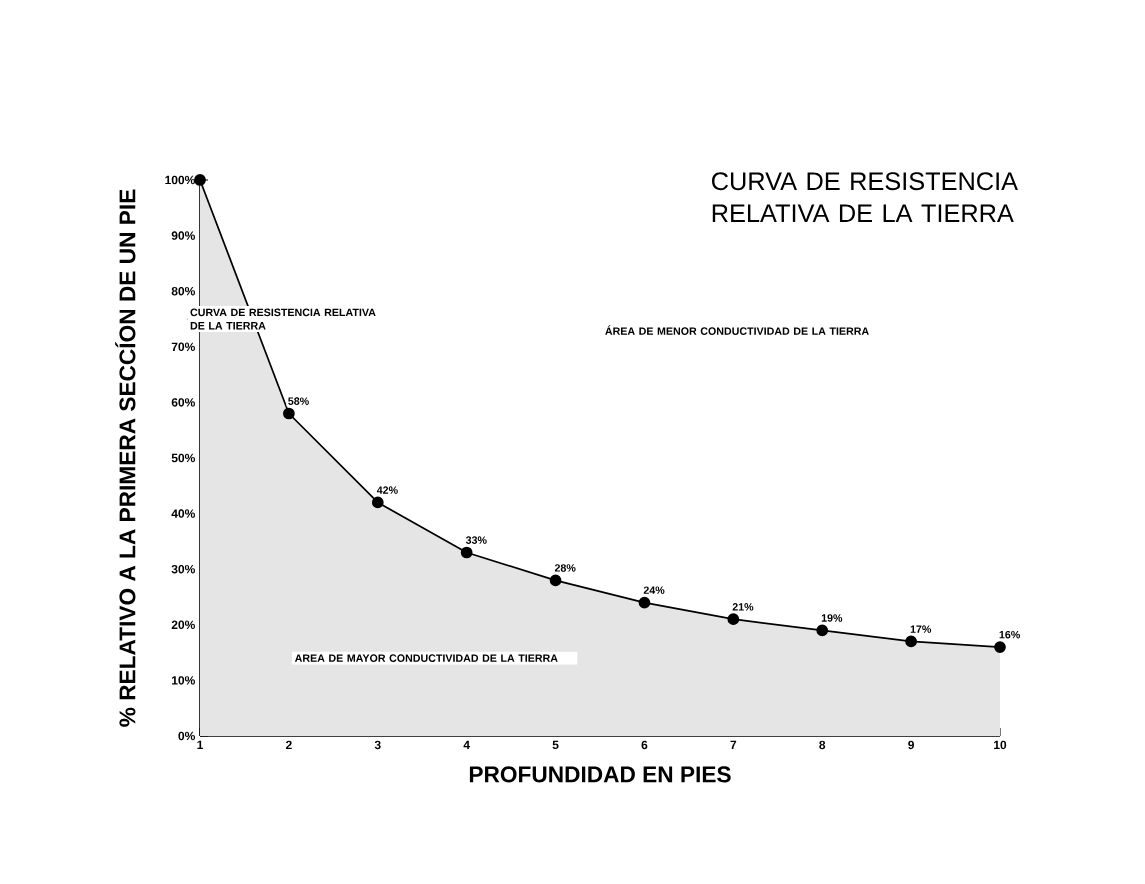 The image size is (1145, 884). Describe the element at coordinates (387, 490) in the screenshot. I see `data-label: 42%` at that location.